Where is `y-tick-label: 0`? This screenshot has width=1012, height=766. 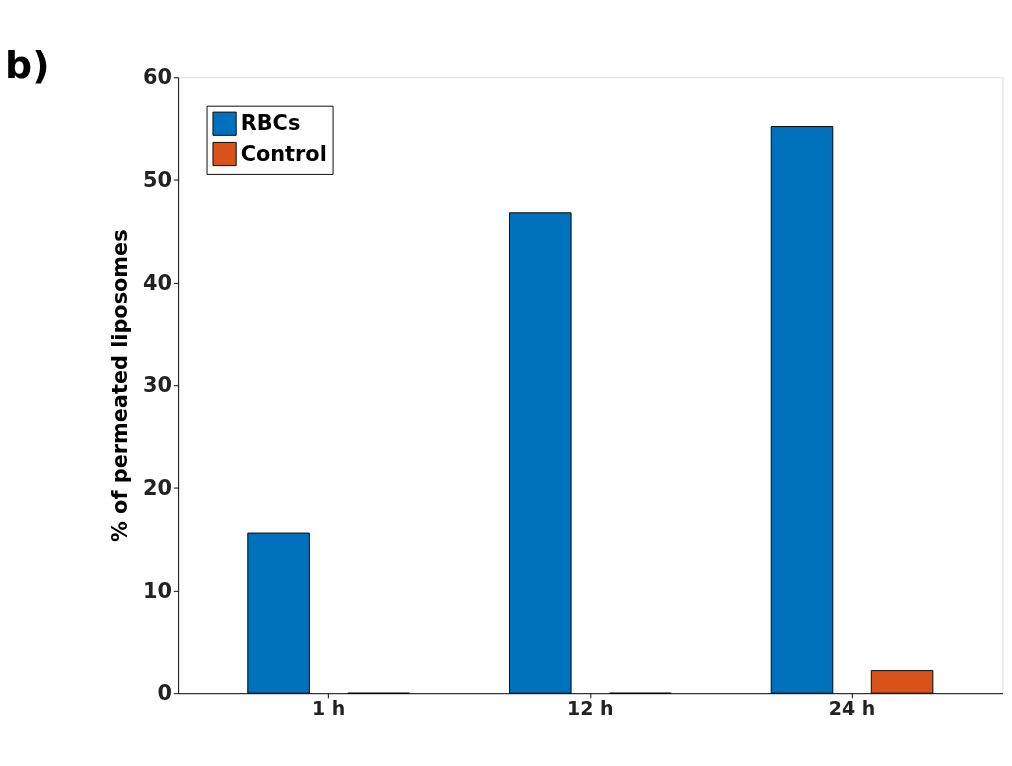
y-tick-label: 0 is located at coordinates (164, 693).